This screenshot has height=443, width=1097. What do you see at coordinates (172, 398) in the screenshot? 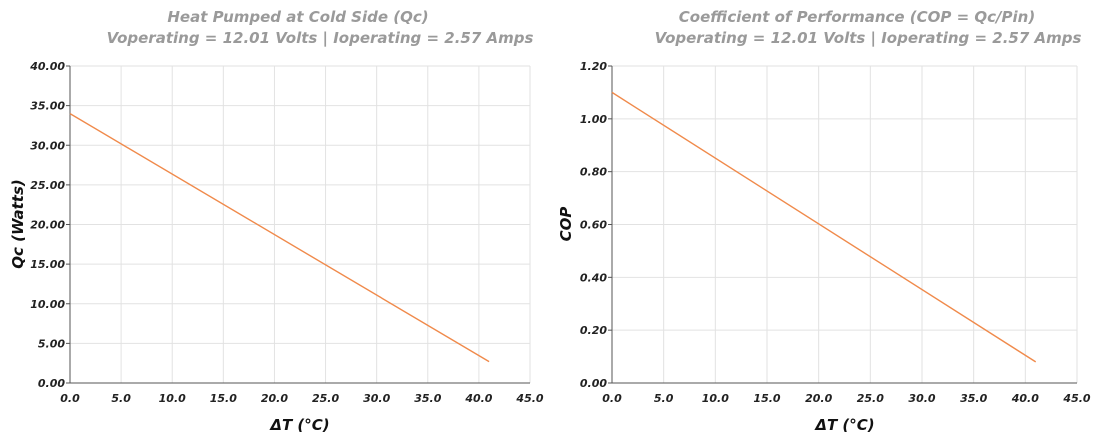
I see `chart-qc-xtick-label: 10.0` at bounding box center [172, 398].